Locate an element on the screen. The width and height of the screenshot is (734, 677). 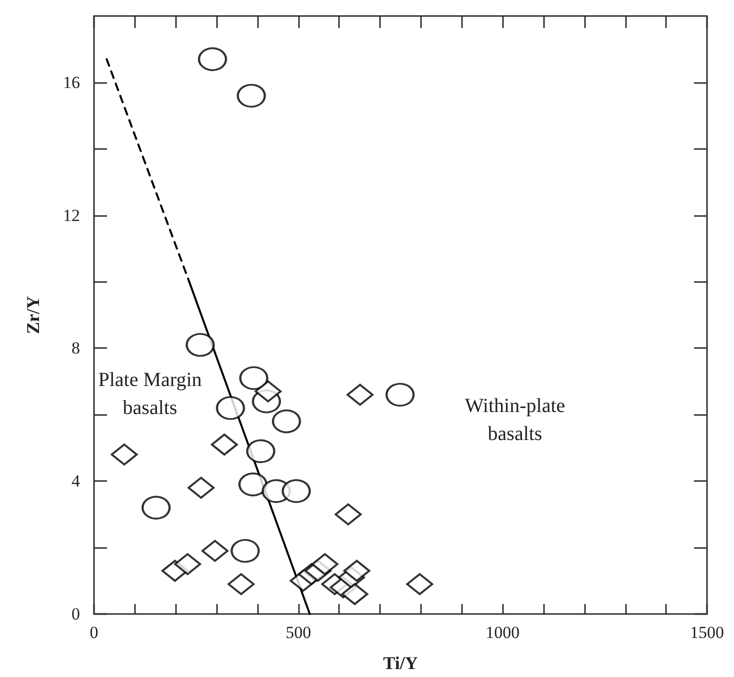
annotation: Within-plate basalts is located at coordinates (515, 420).